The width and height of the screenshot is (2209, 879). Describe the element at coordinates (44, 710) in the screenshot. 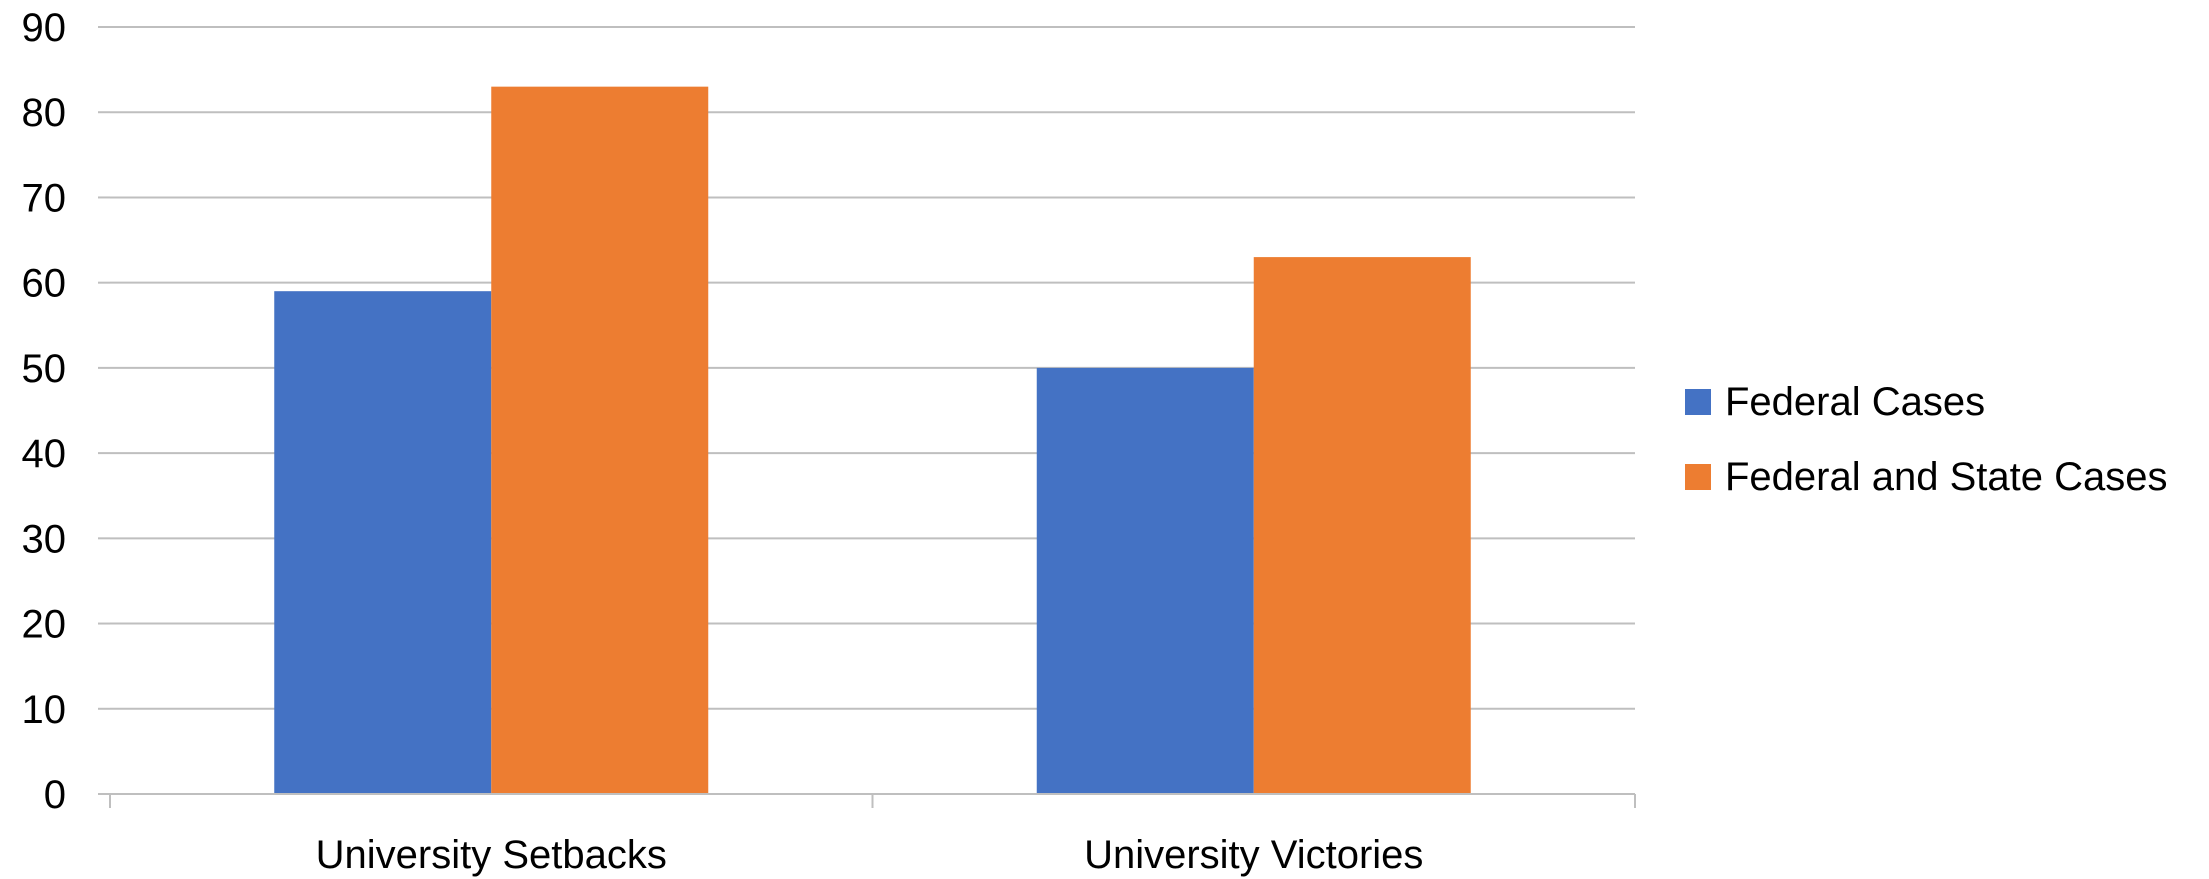

I see `y-tick-label: 10` at that location.